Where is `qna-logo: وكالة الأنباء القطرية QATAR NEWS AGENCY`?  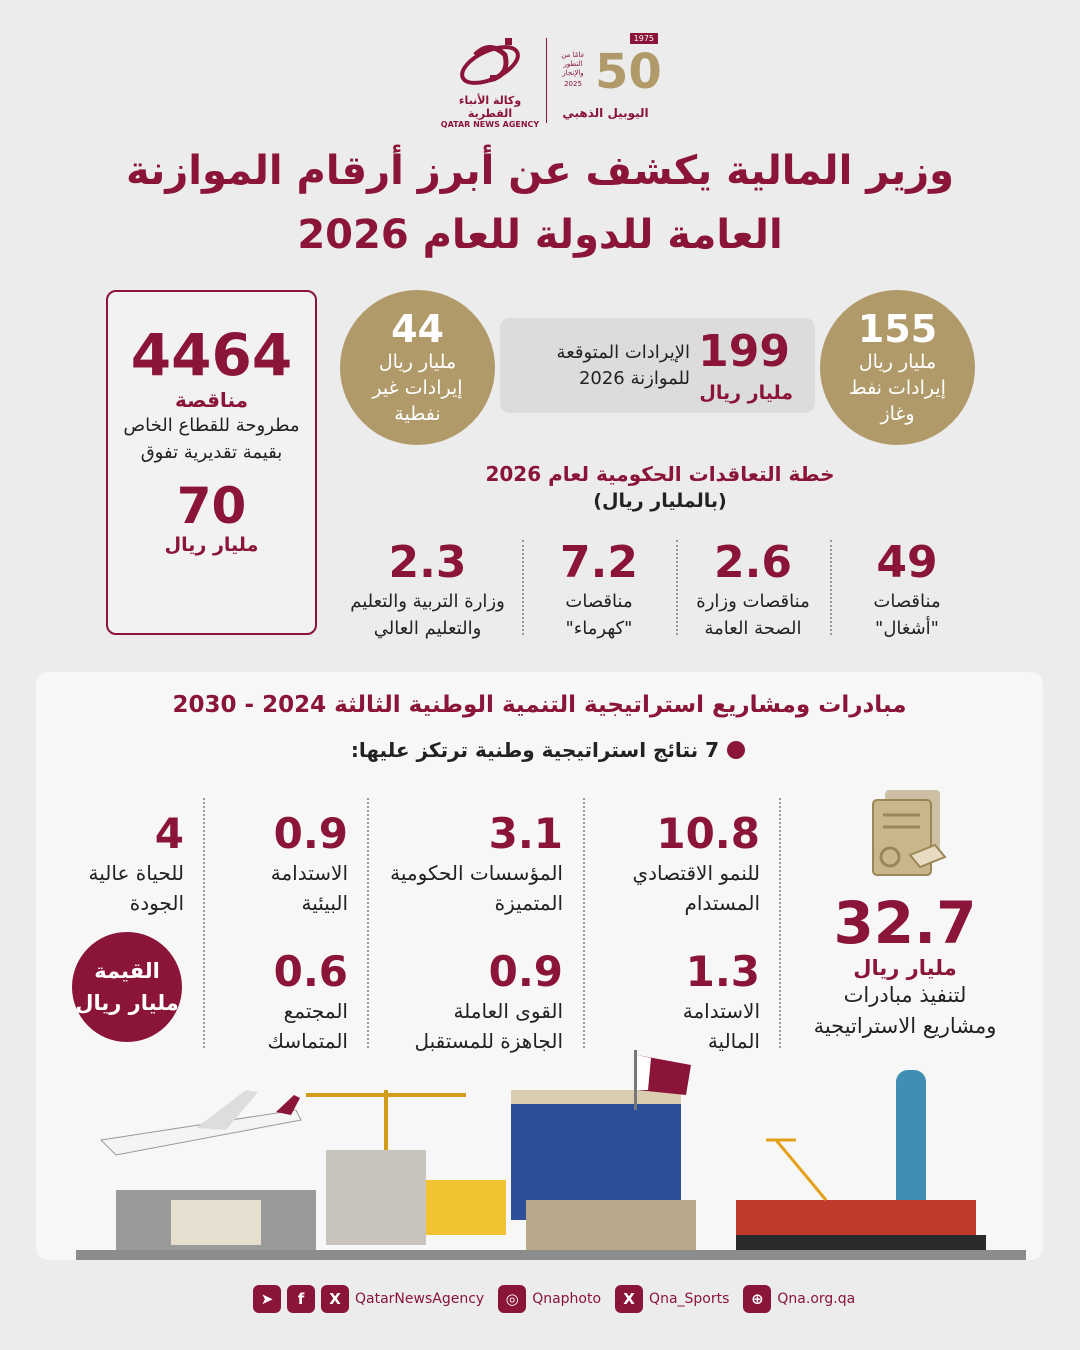 qna-logo: وكالة الأنباء القطرية QATAR NEWS AGENCY is located at coordinates (490, 82).